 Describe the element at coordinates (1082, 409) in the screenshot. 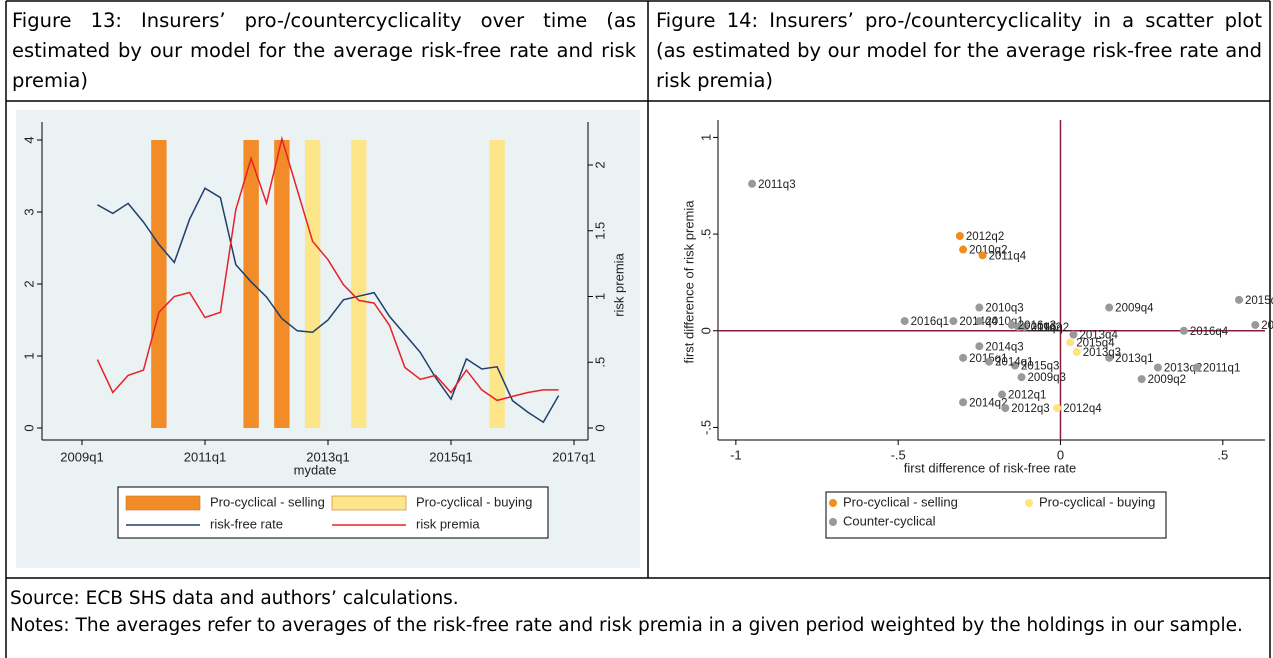

I see `point-label: 2012q4` at that location.